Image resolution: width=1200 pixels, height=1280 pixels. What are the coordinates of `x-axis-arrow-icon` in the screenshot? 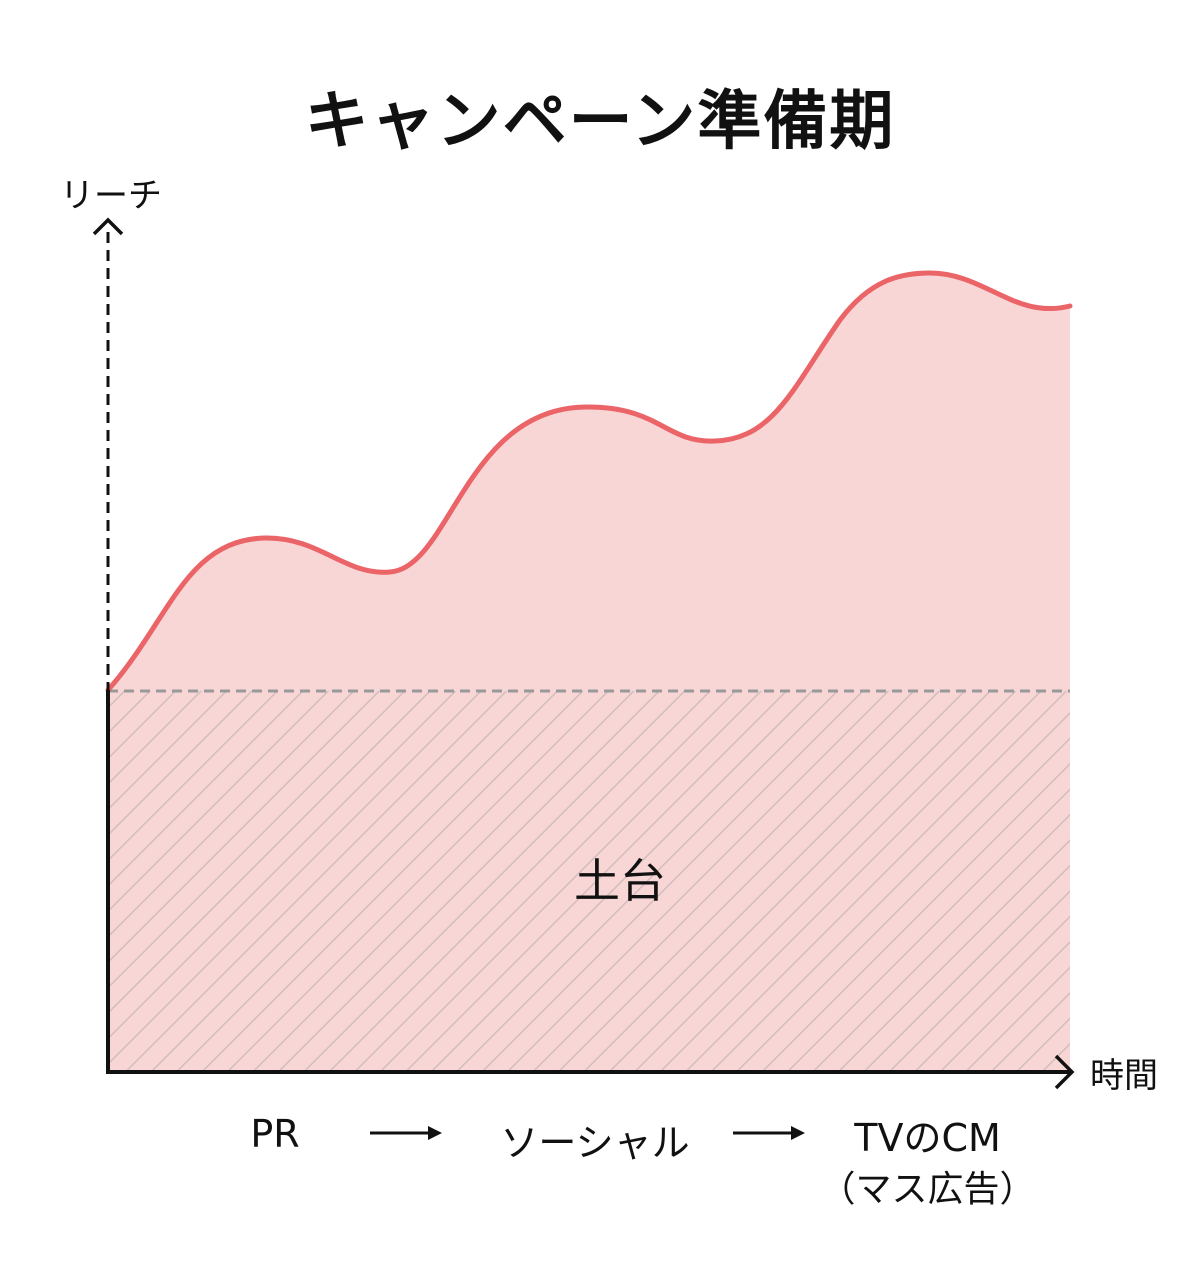 It's located at (1064, 1072).